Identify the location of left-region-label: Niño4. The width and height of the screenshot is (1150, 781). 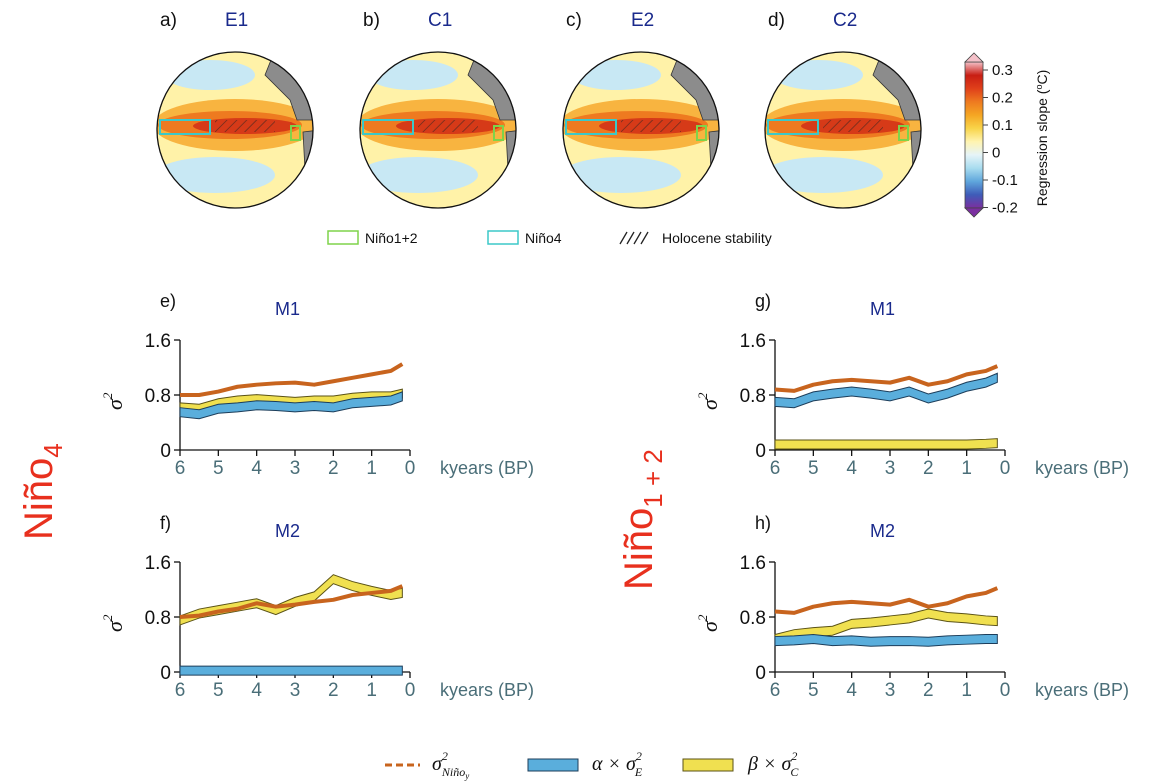
(42, 491).